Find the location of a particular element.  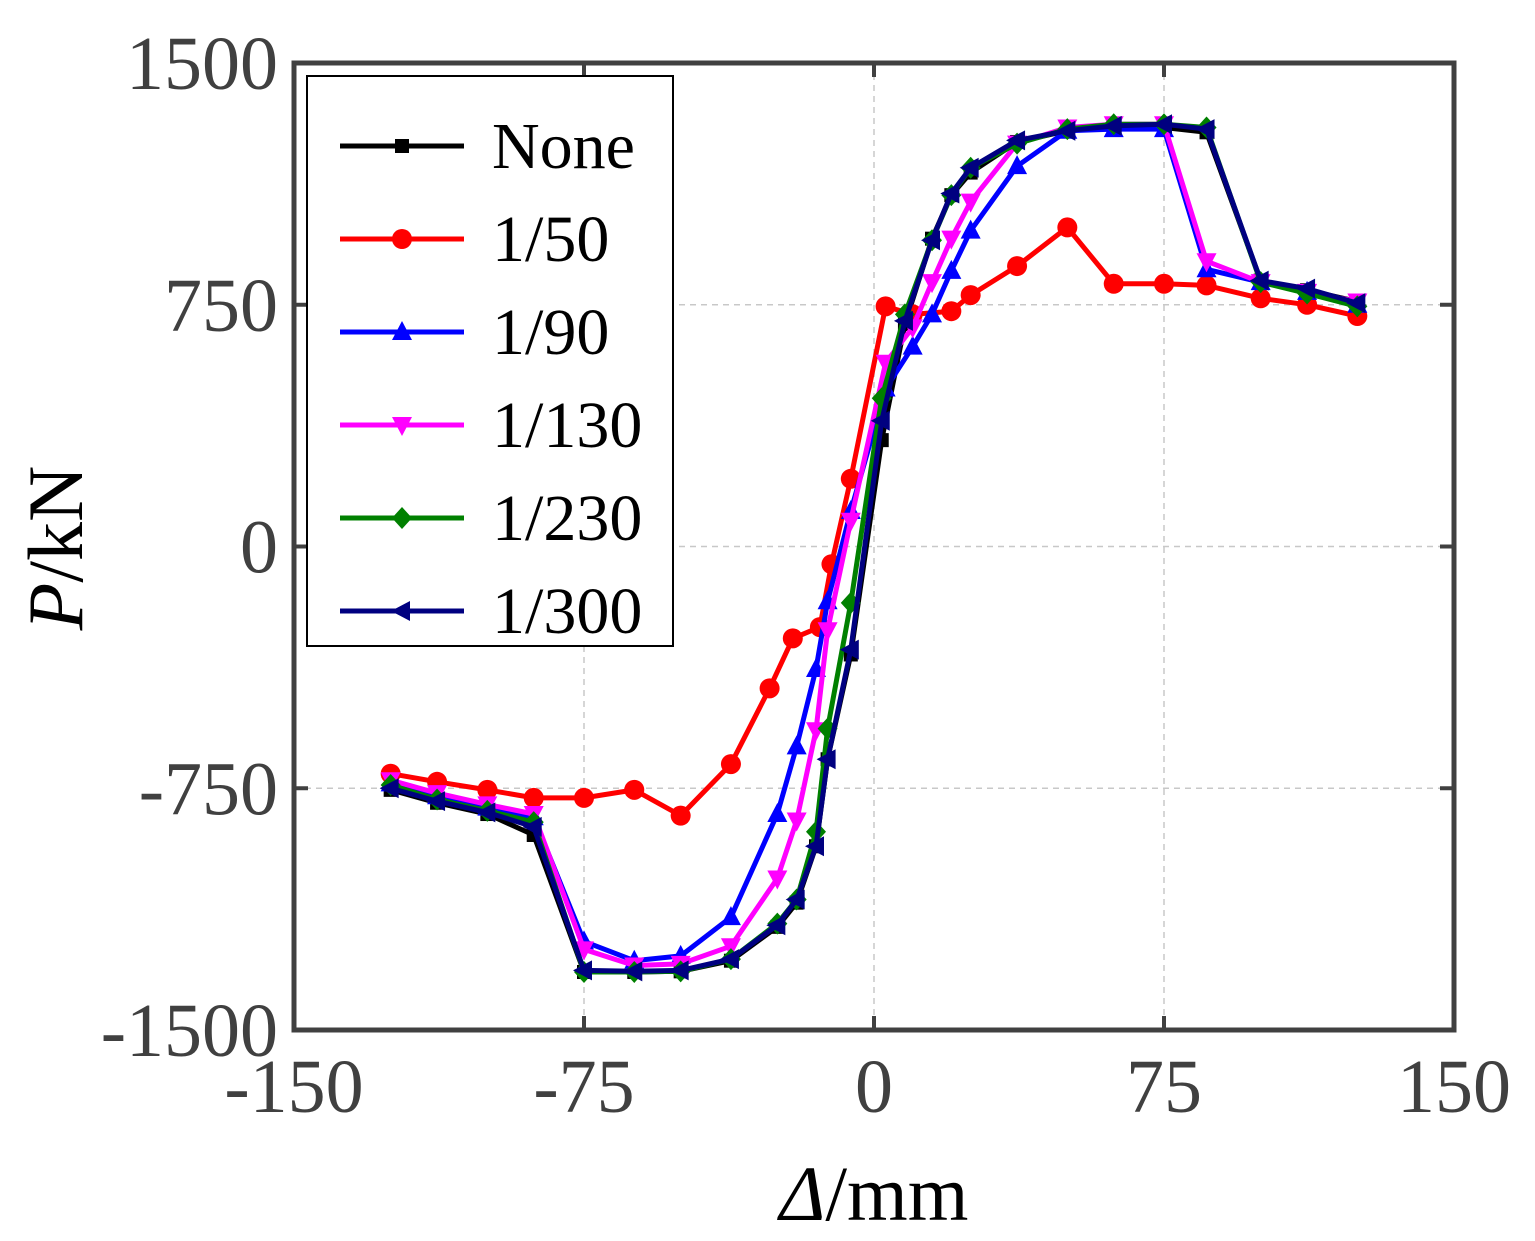

y-axis-label-unit: /kN is located at coordinates (55, 524).